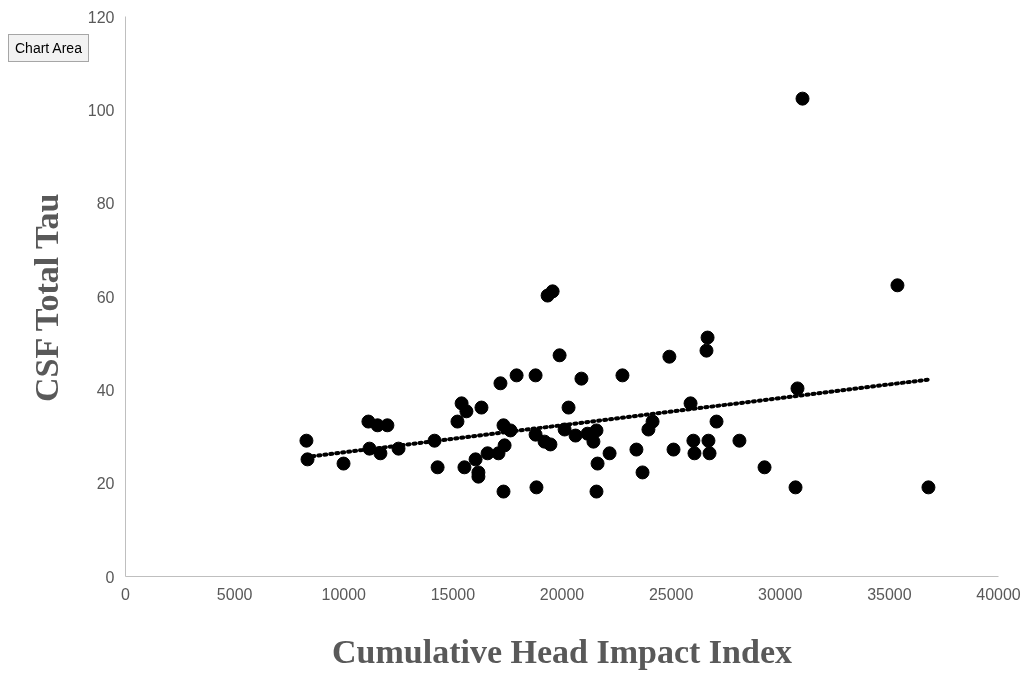 This screenshot has width=1029, height=684. What do you see at coordinates (562, 594) in the screenshot?
I see `x-tick-label: 20000` at bounding box center [562, 594].